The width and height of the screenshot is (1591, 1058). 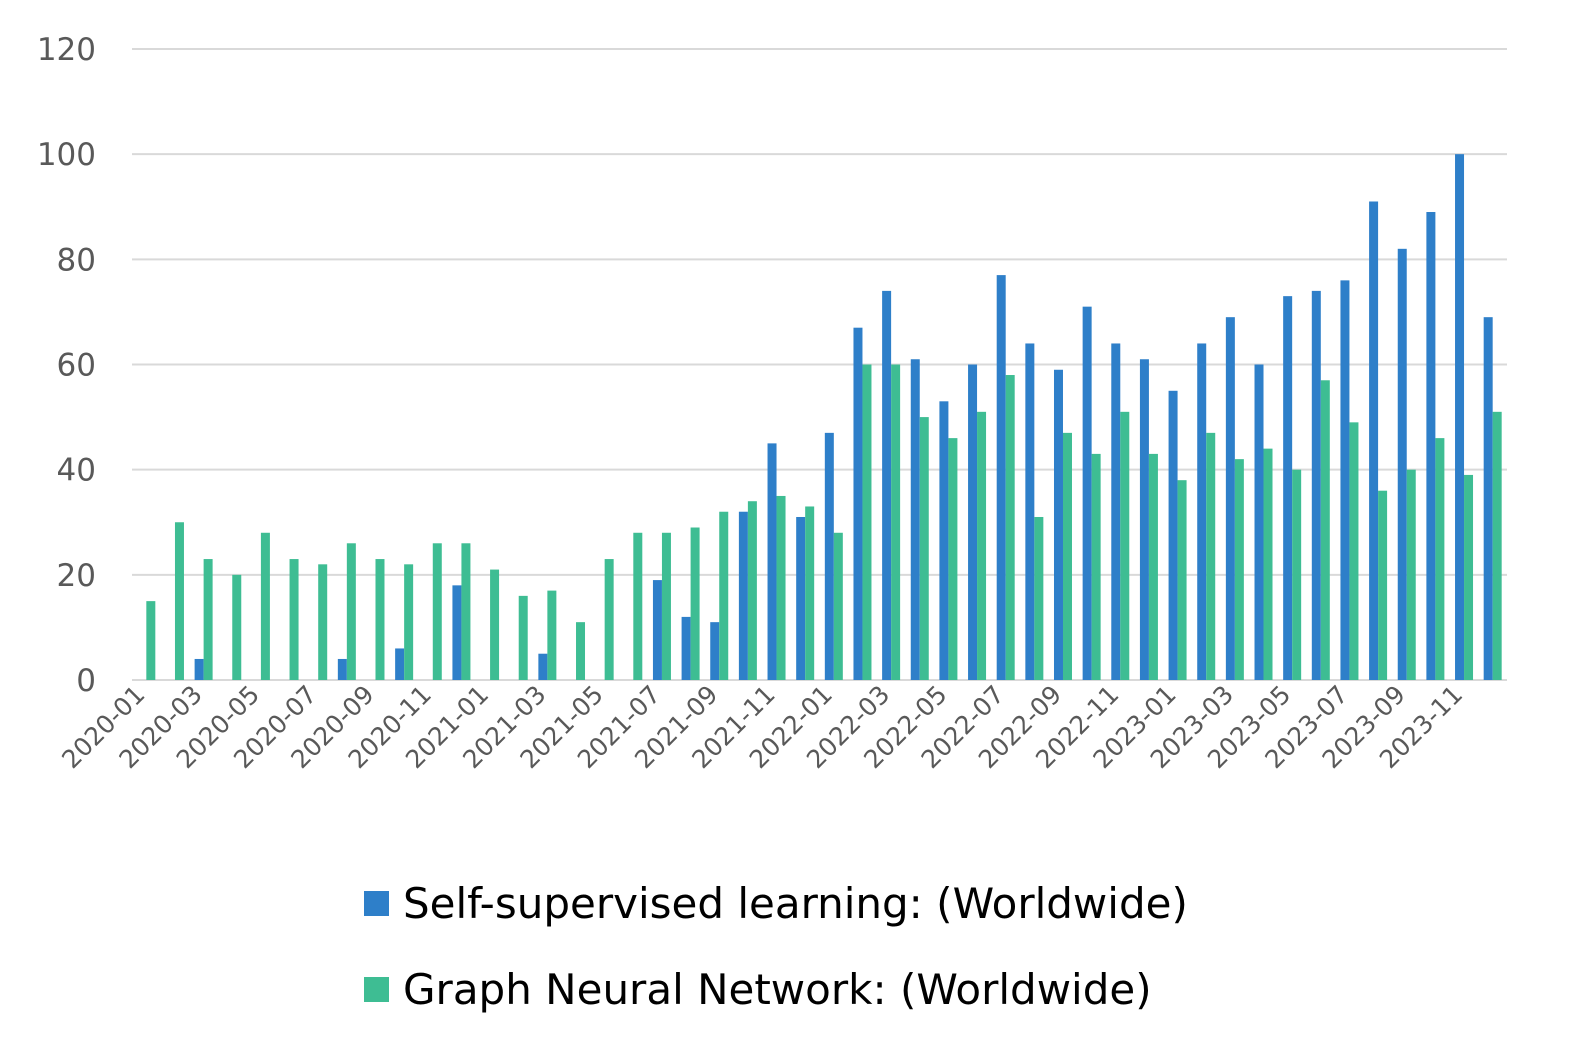 I want to click on legend-label-graph-neural-network: Graph Neural Network: (Worldwide), so click(x=777, y=989).